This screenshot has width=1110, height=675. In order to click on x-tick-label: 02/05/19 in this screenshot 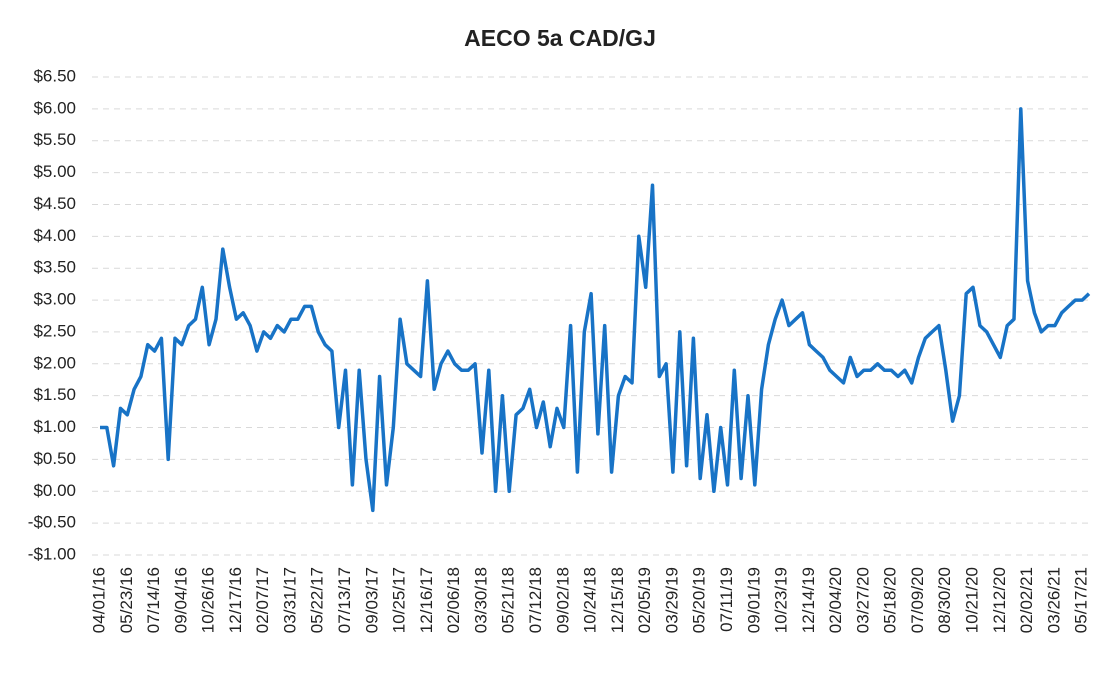, I will do `click(644, 600)`.